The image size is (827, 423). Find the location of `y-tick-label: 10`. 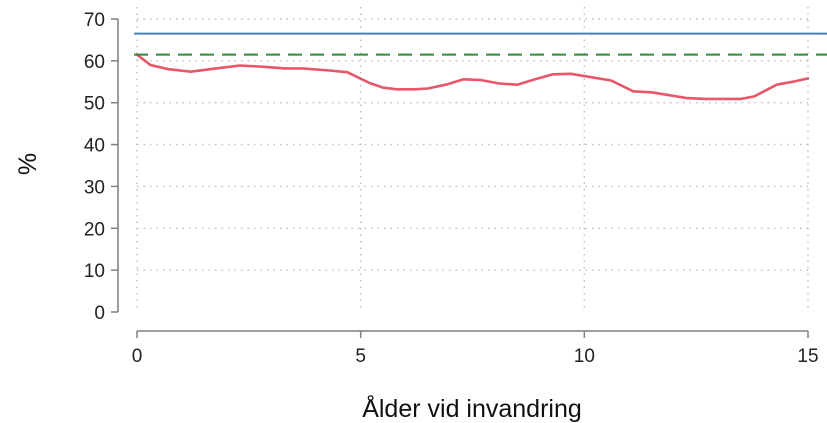

y-tick-label: 10 is located at coordinates (94, 271).